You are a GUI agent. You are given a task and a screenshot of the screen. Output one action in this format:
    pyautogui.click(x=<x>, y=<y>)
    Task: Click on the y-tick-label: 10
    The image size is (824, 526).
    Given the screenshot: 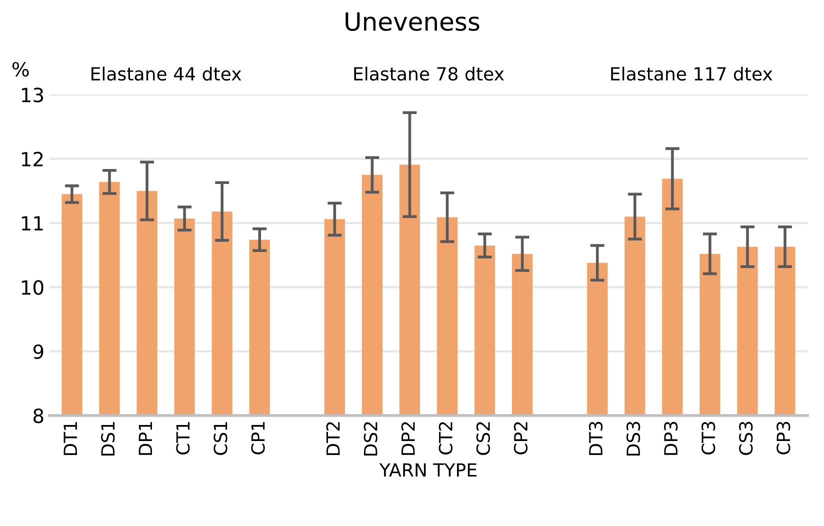 What is the action you would take?
    pyautogui.click(x=33, y=287)
    